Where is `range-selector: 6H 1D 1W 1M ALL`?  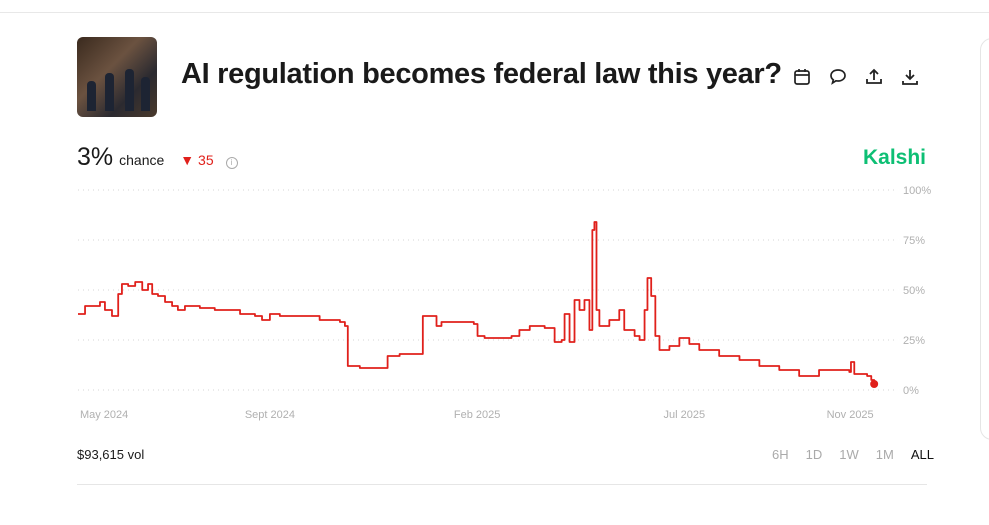
range-selector: 6H 1D 1W 1M ALL is located at coordinates (853, 454).